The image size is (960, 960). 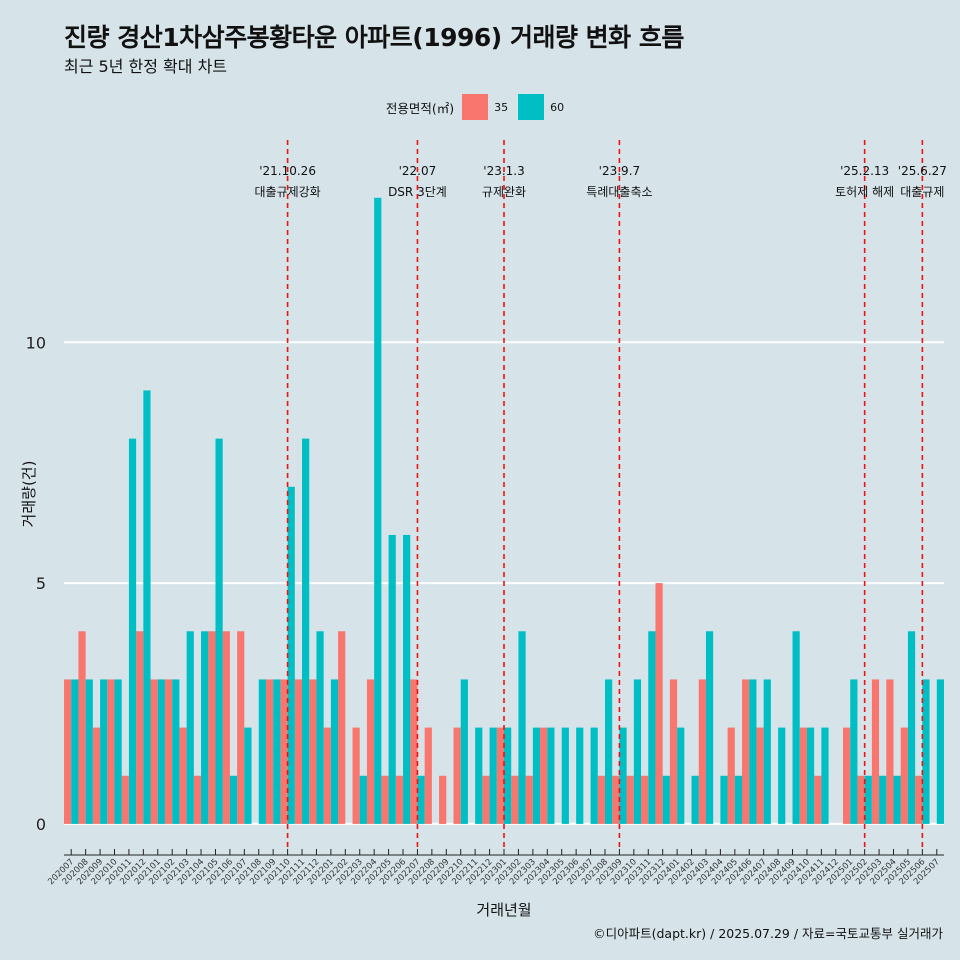 What do you see at coordinates (36, 342) in the screenshot?
I see `y-tick-label: 10` at bounding box center [36, 342].